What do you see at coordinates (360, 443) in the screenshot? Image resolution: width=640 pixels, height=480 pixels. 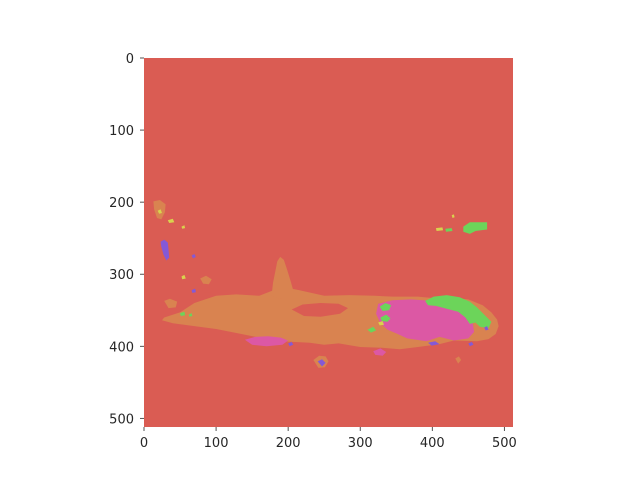 I see `x-tick-label: 300` at bounding box center [360, 443].